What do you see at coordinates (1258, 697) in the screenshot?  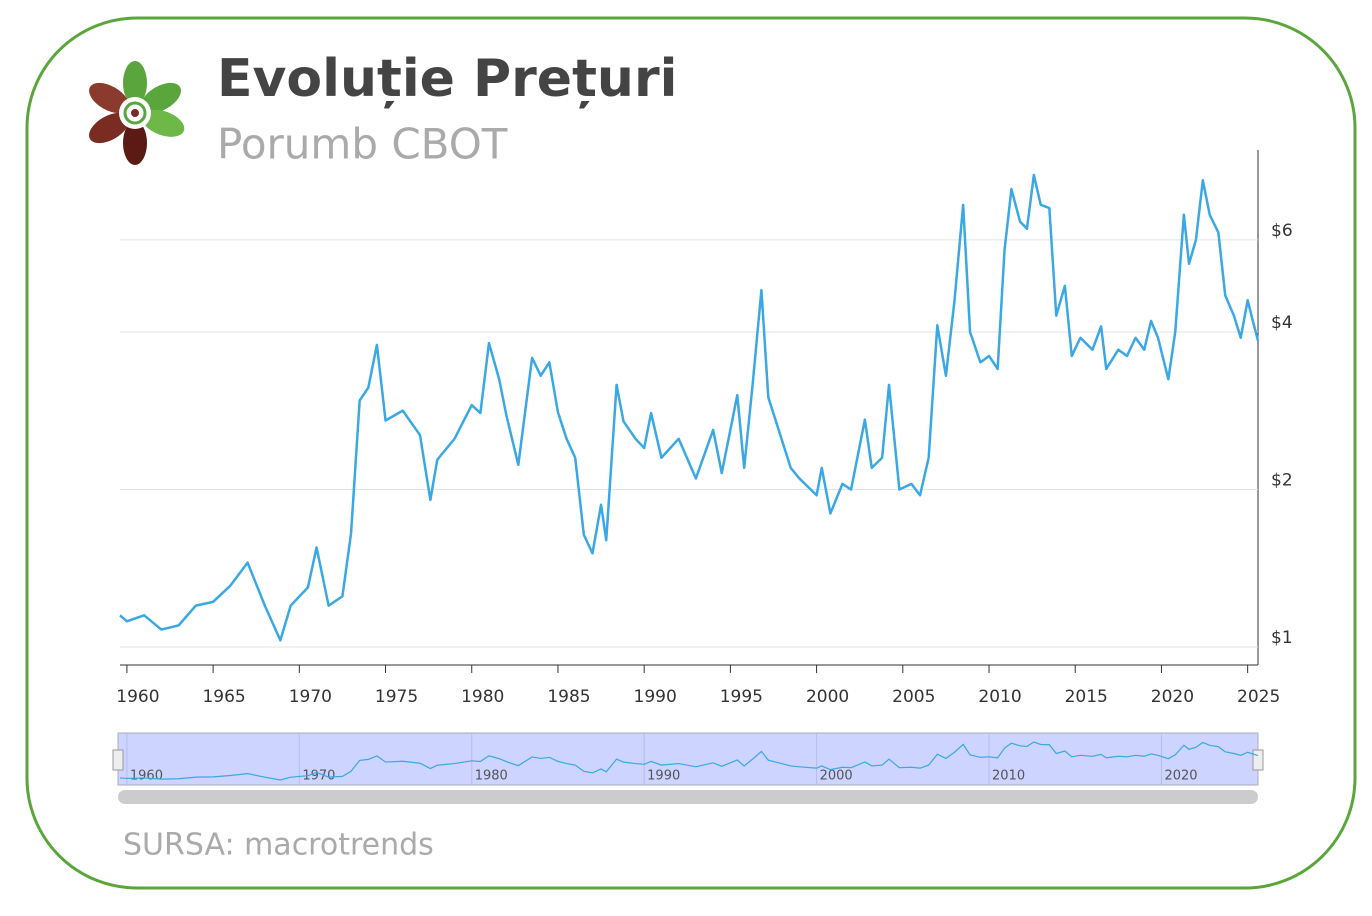 I see `x-tick-label: 2025` at bounding box center [1258, 697].